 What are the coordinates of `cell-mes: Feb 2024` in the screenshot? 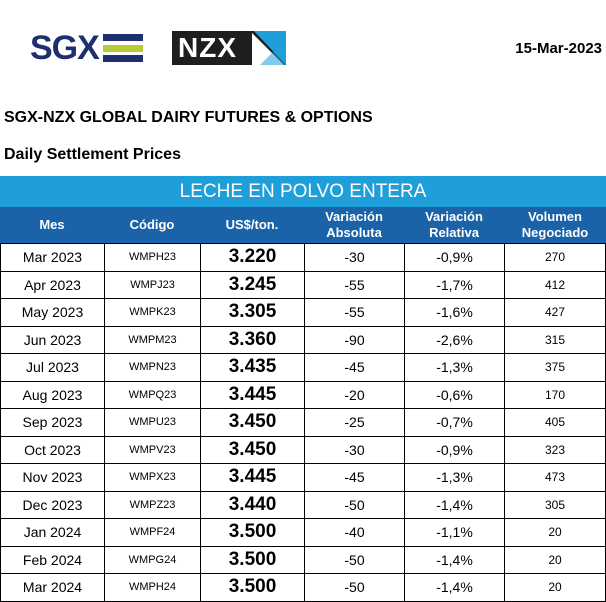 It's located at (52, 559).